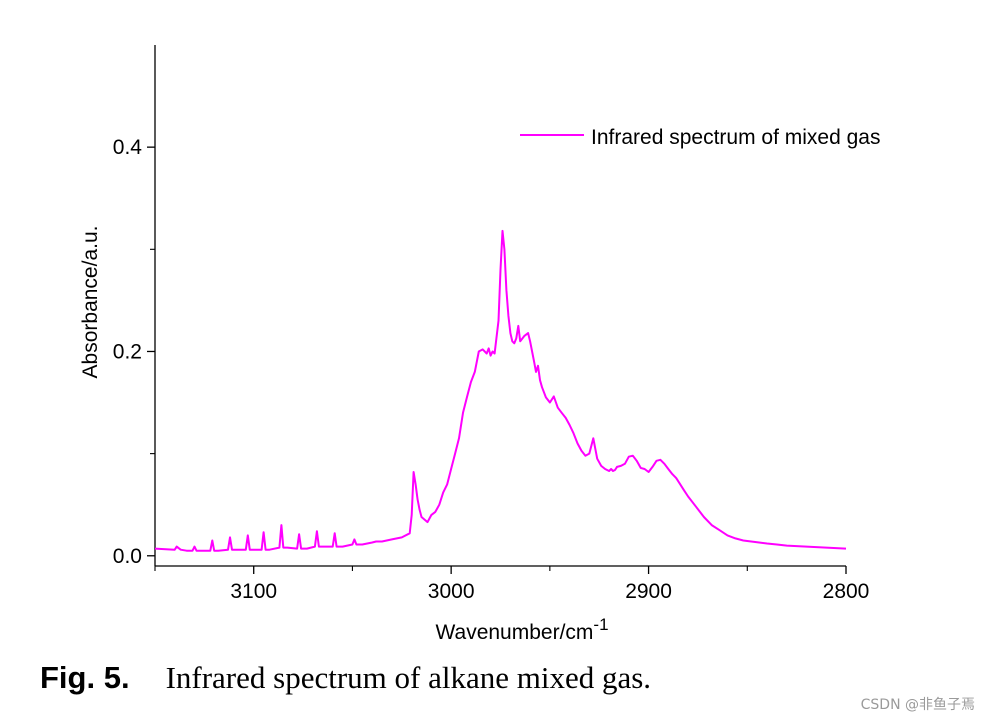  What do you see at coordinates (600, 624) in the screenshot?
I see `x-axis-label-superscript: -1` at bounding box center [600, 624].